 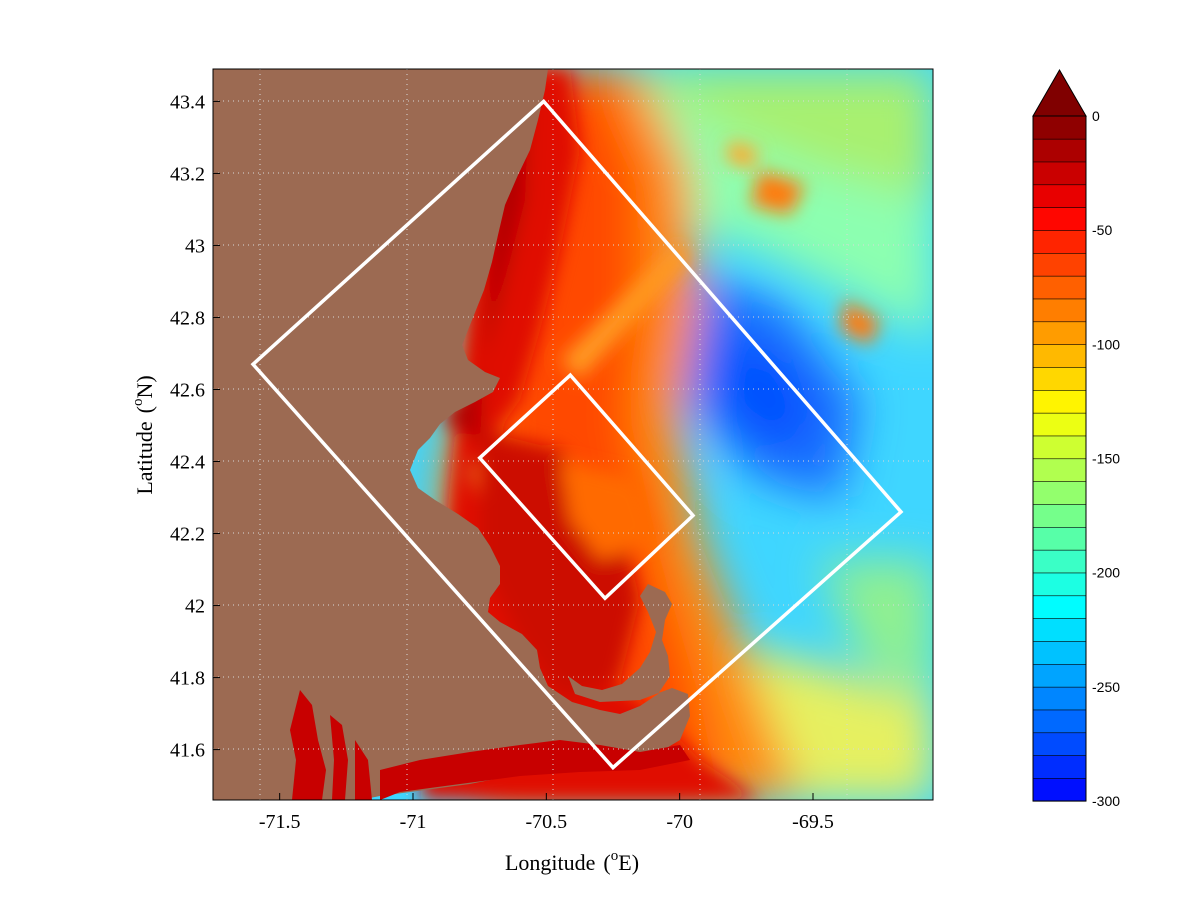 What do you see at coordinates (413, 822) in the screenshot?
I see `x-tick-label: -71` at bounding box center [413, 822].